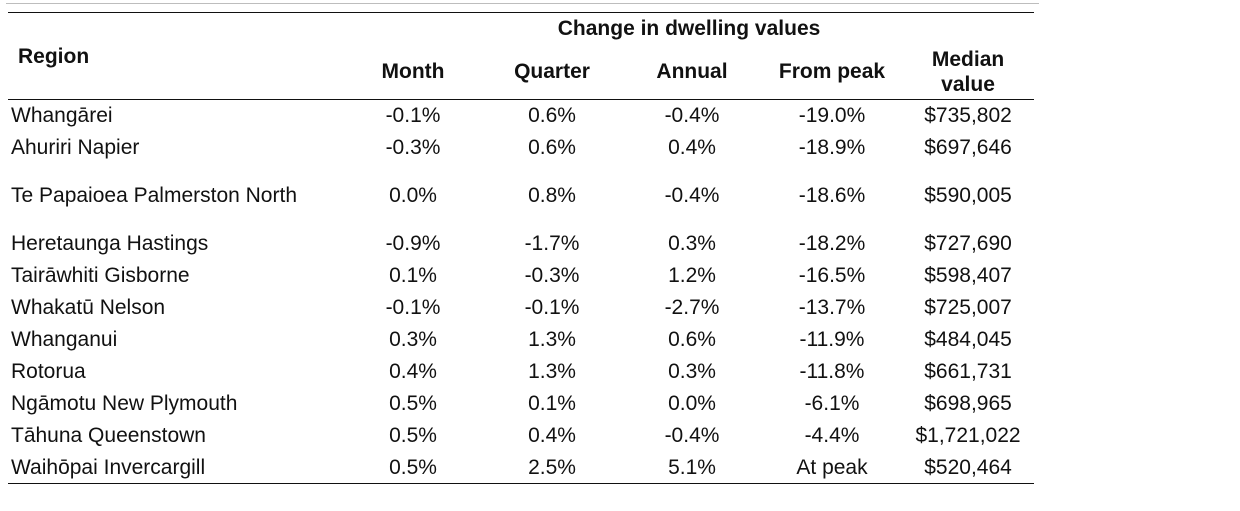  Describe the element at coordinates (692, 467) in the screenshot. I see `annual-cell: 5.1%` at that location.